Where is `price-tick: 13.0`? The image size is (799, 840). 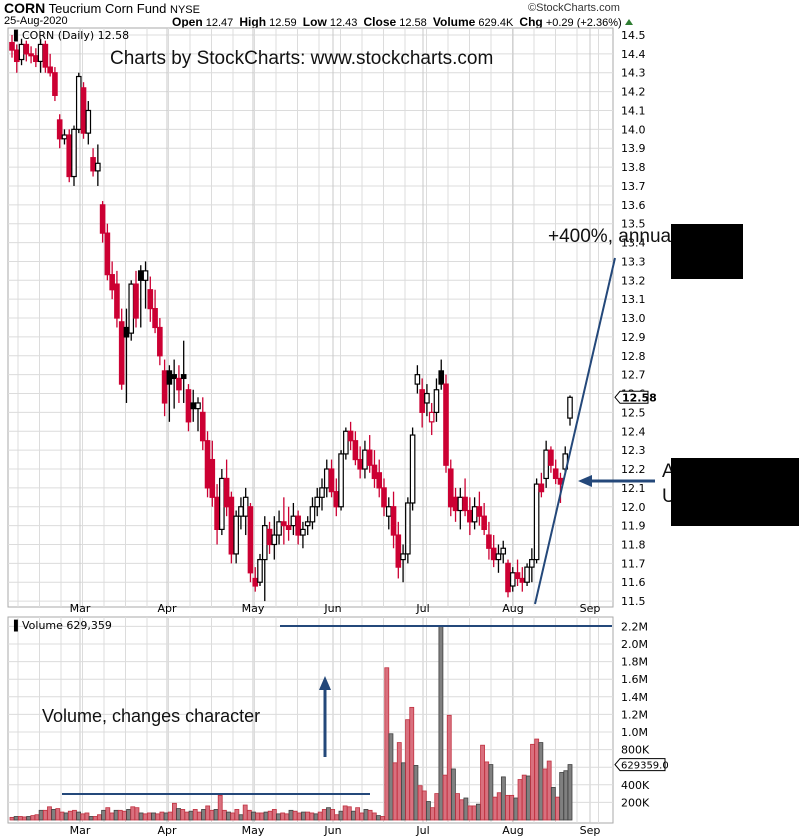 price-tick: 13.0 is located at coordinates (633, 318).